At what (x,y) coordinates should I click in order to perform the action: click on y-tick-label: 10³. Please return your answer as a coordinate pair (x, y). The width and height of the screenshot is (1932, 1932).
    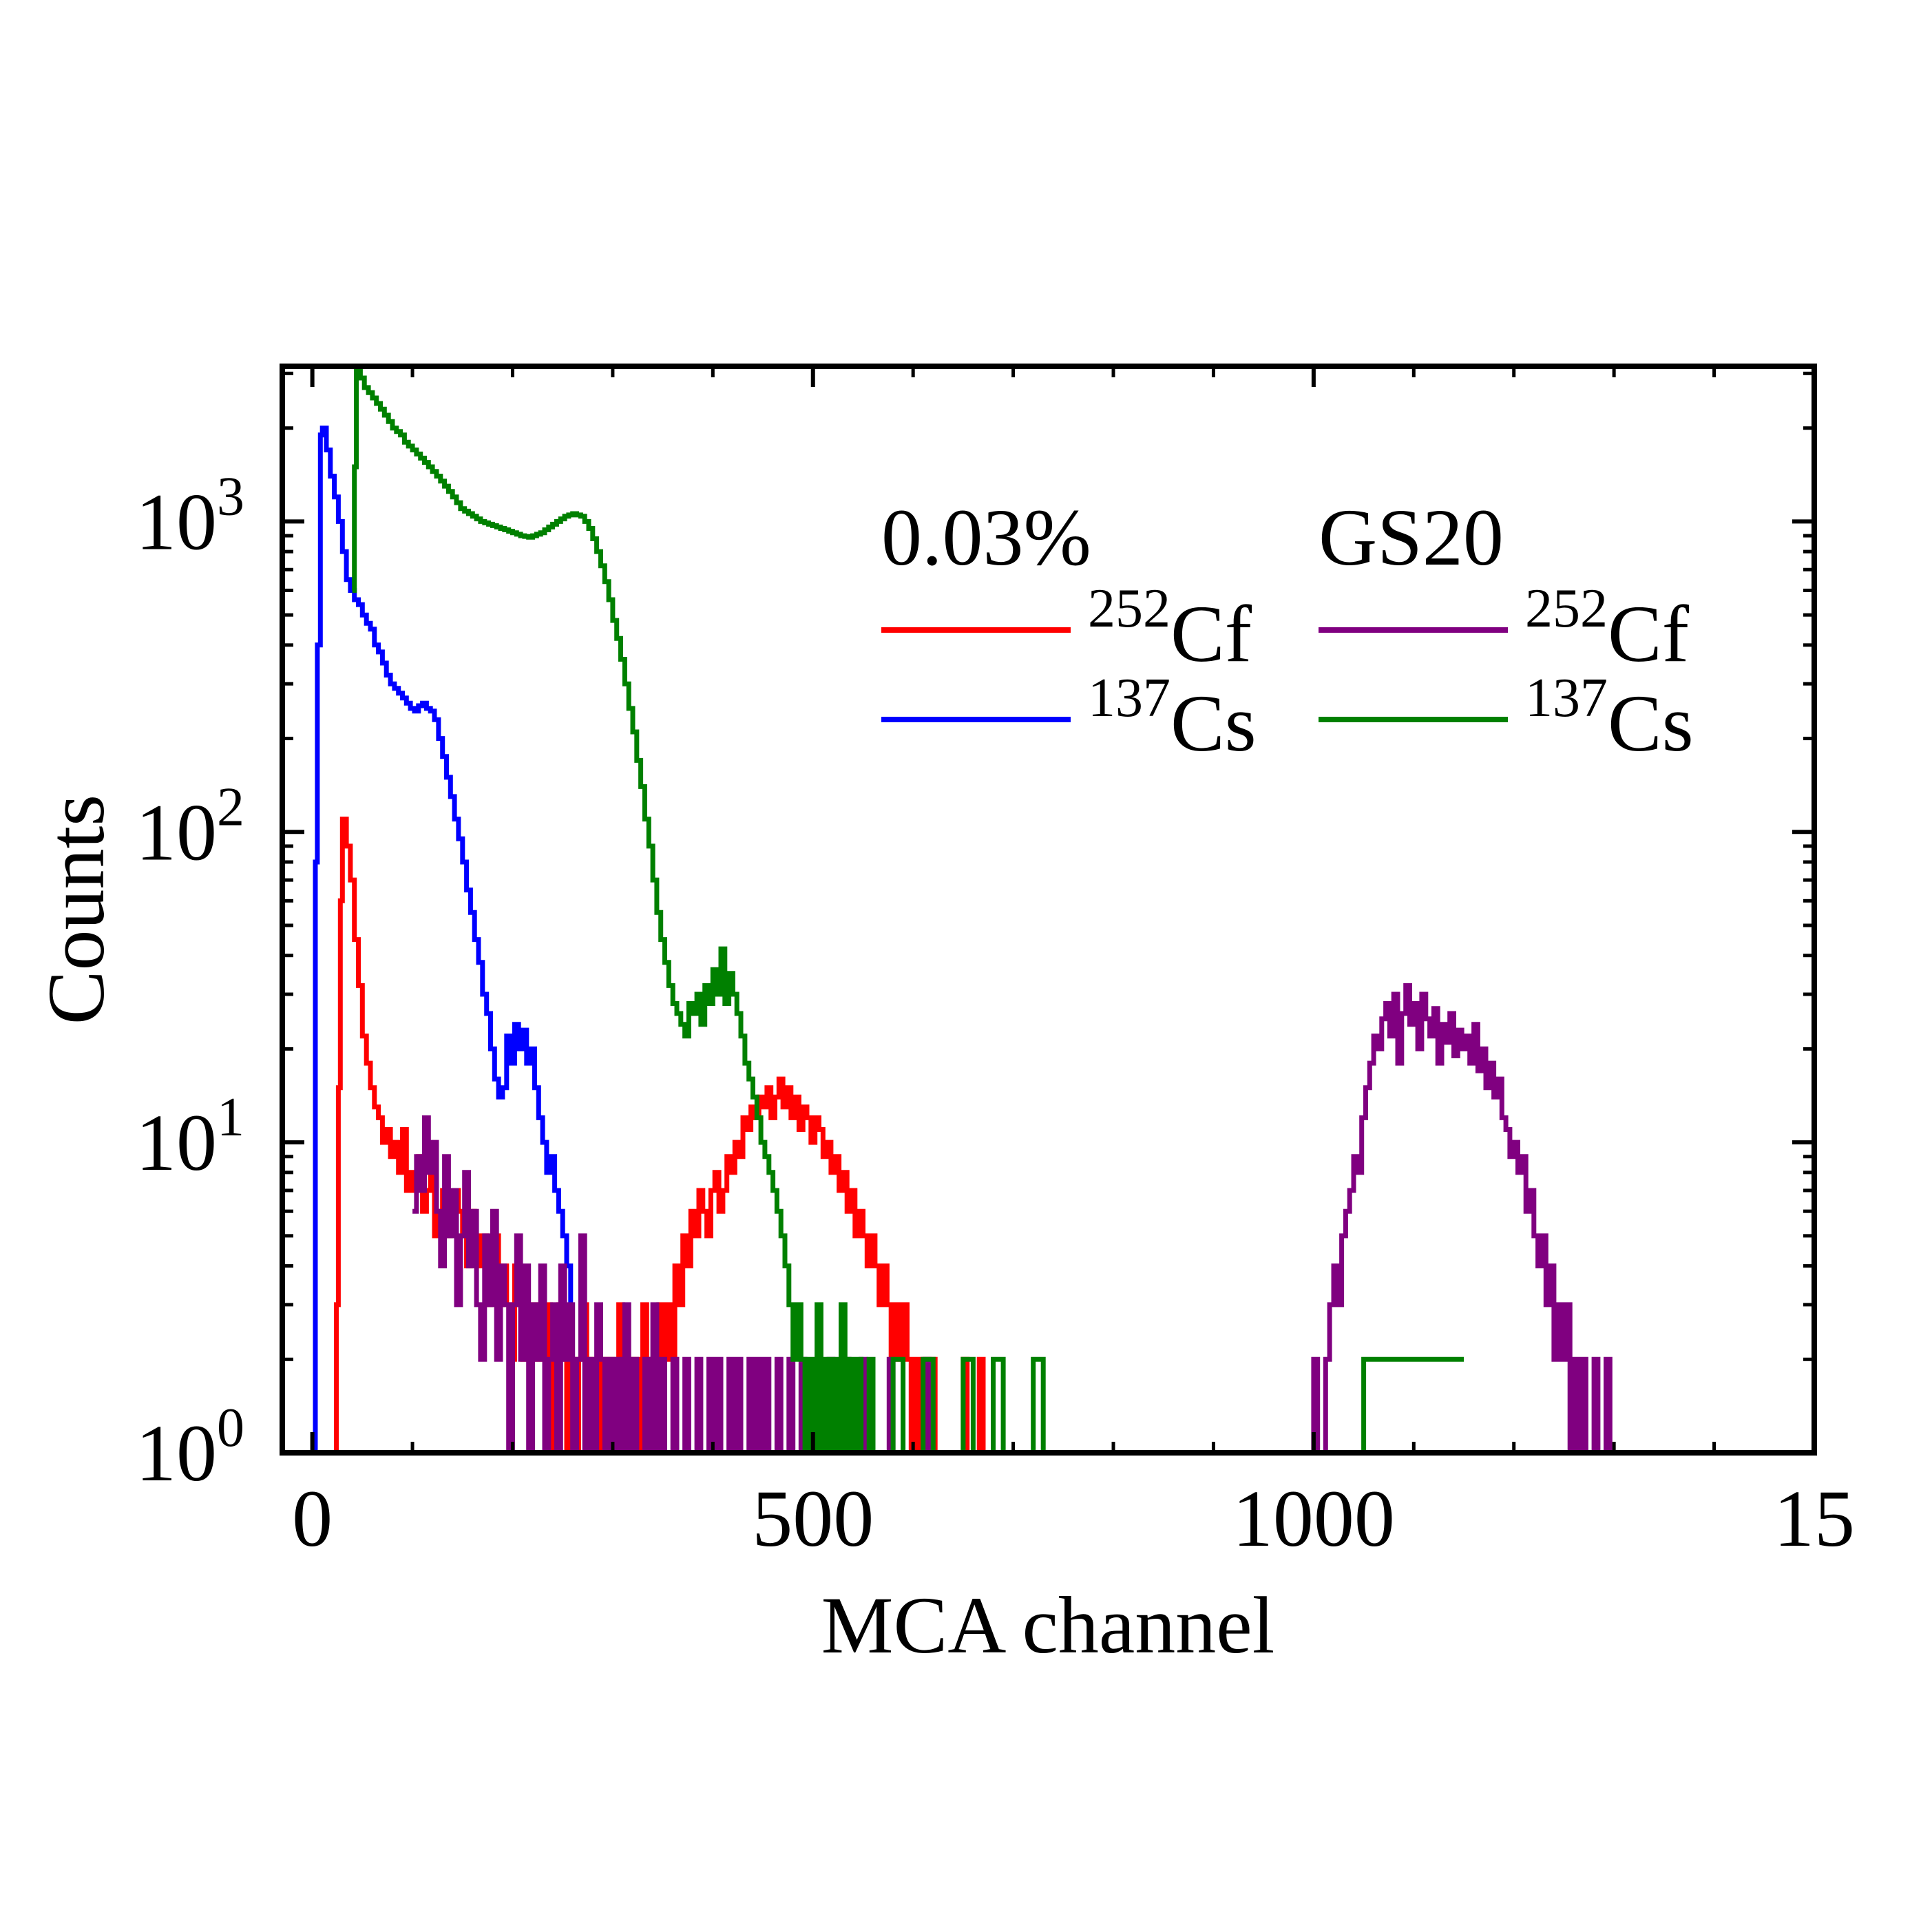
    Looking at the image, I should click on (190, 516).